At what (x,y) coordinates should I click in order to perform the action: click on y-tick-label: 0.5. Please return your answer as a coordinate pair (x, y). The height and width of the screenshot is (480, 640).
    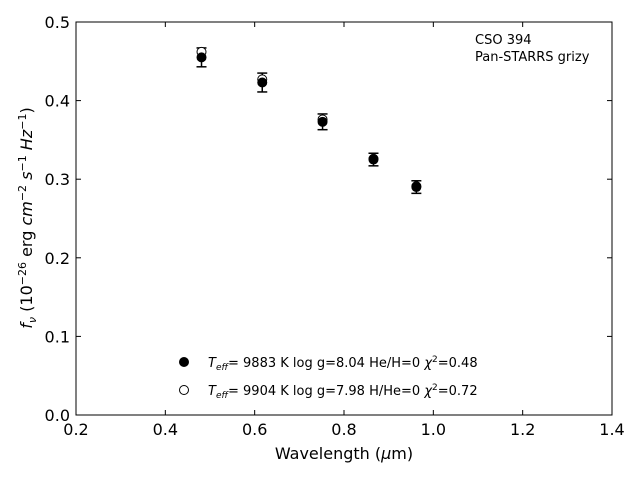
    Looking at the image, I should click on (57, 22).